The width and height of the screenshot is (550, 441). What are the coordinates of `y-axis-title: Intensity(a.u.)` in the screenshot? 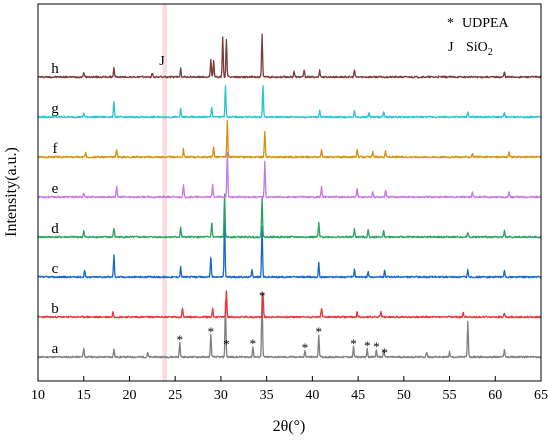 It's located at (11, 192).